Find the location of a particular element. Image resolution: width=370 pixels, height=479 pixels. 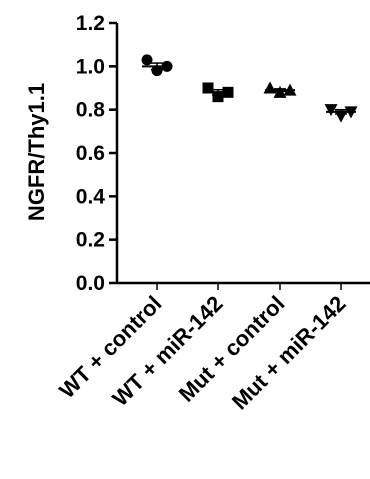

y-tick-label: 1.0 is located at coordinates (90, 66).